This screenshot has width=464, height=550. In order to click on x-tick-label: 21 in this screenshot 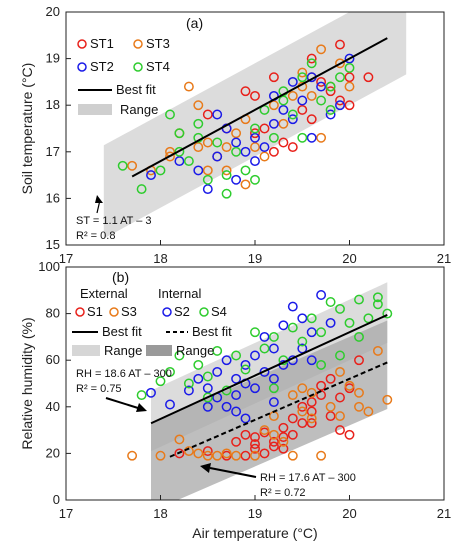, I will do `click(444, 513)`.